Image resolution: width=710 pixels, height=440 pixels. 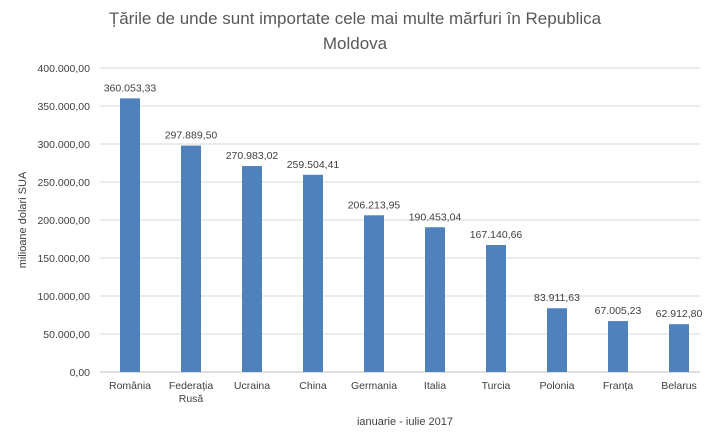 I want to click on y-tick-label: 0,00, so click(x=80, y=373).